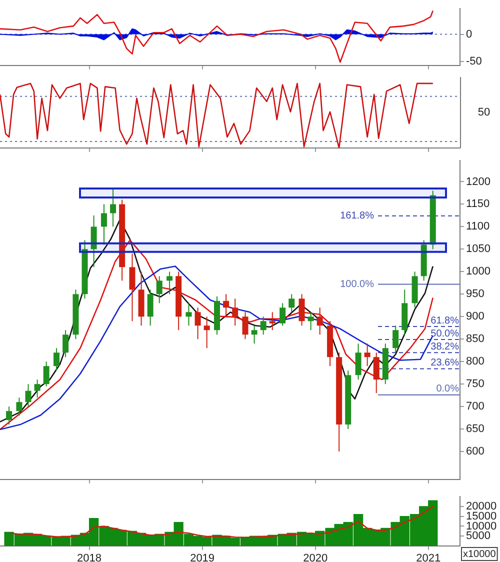  I want to click on x-tick-label: 2021, so click(428, 557).